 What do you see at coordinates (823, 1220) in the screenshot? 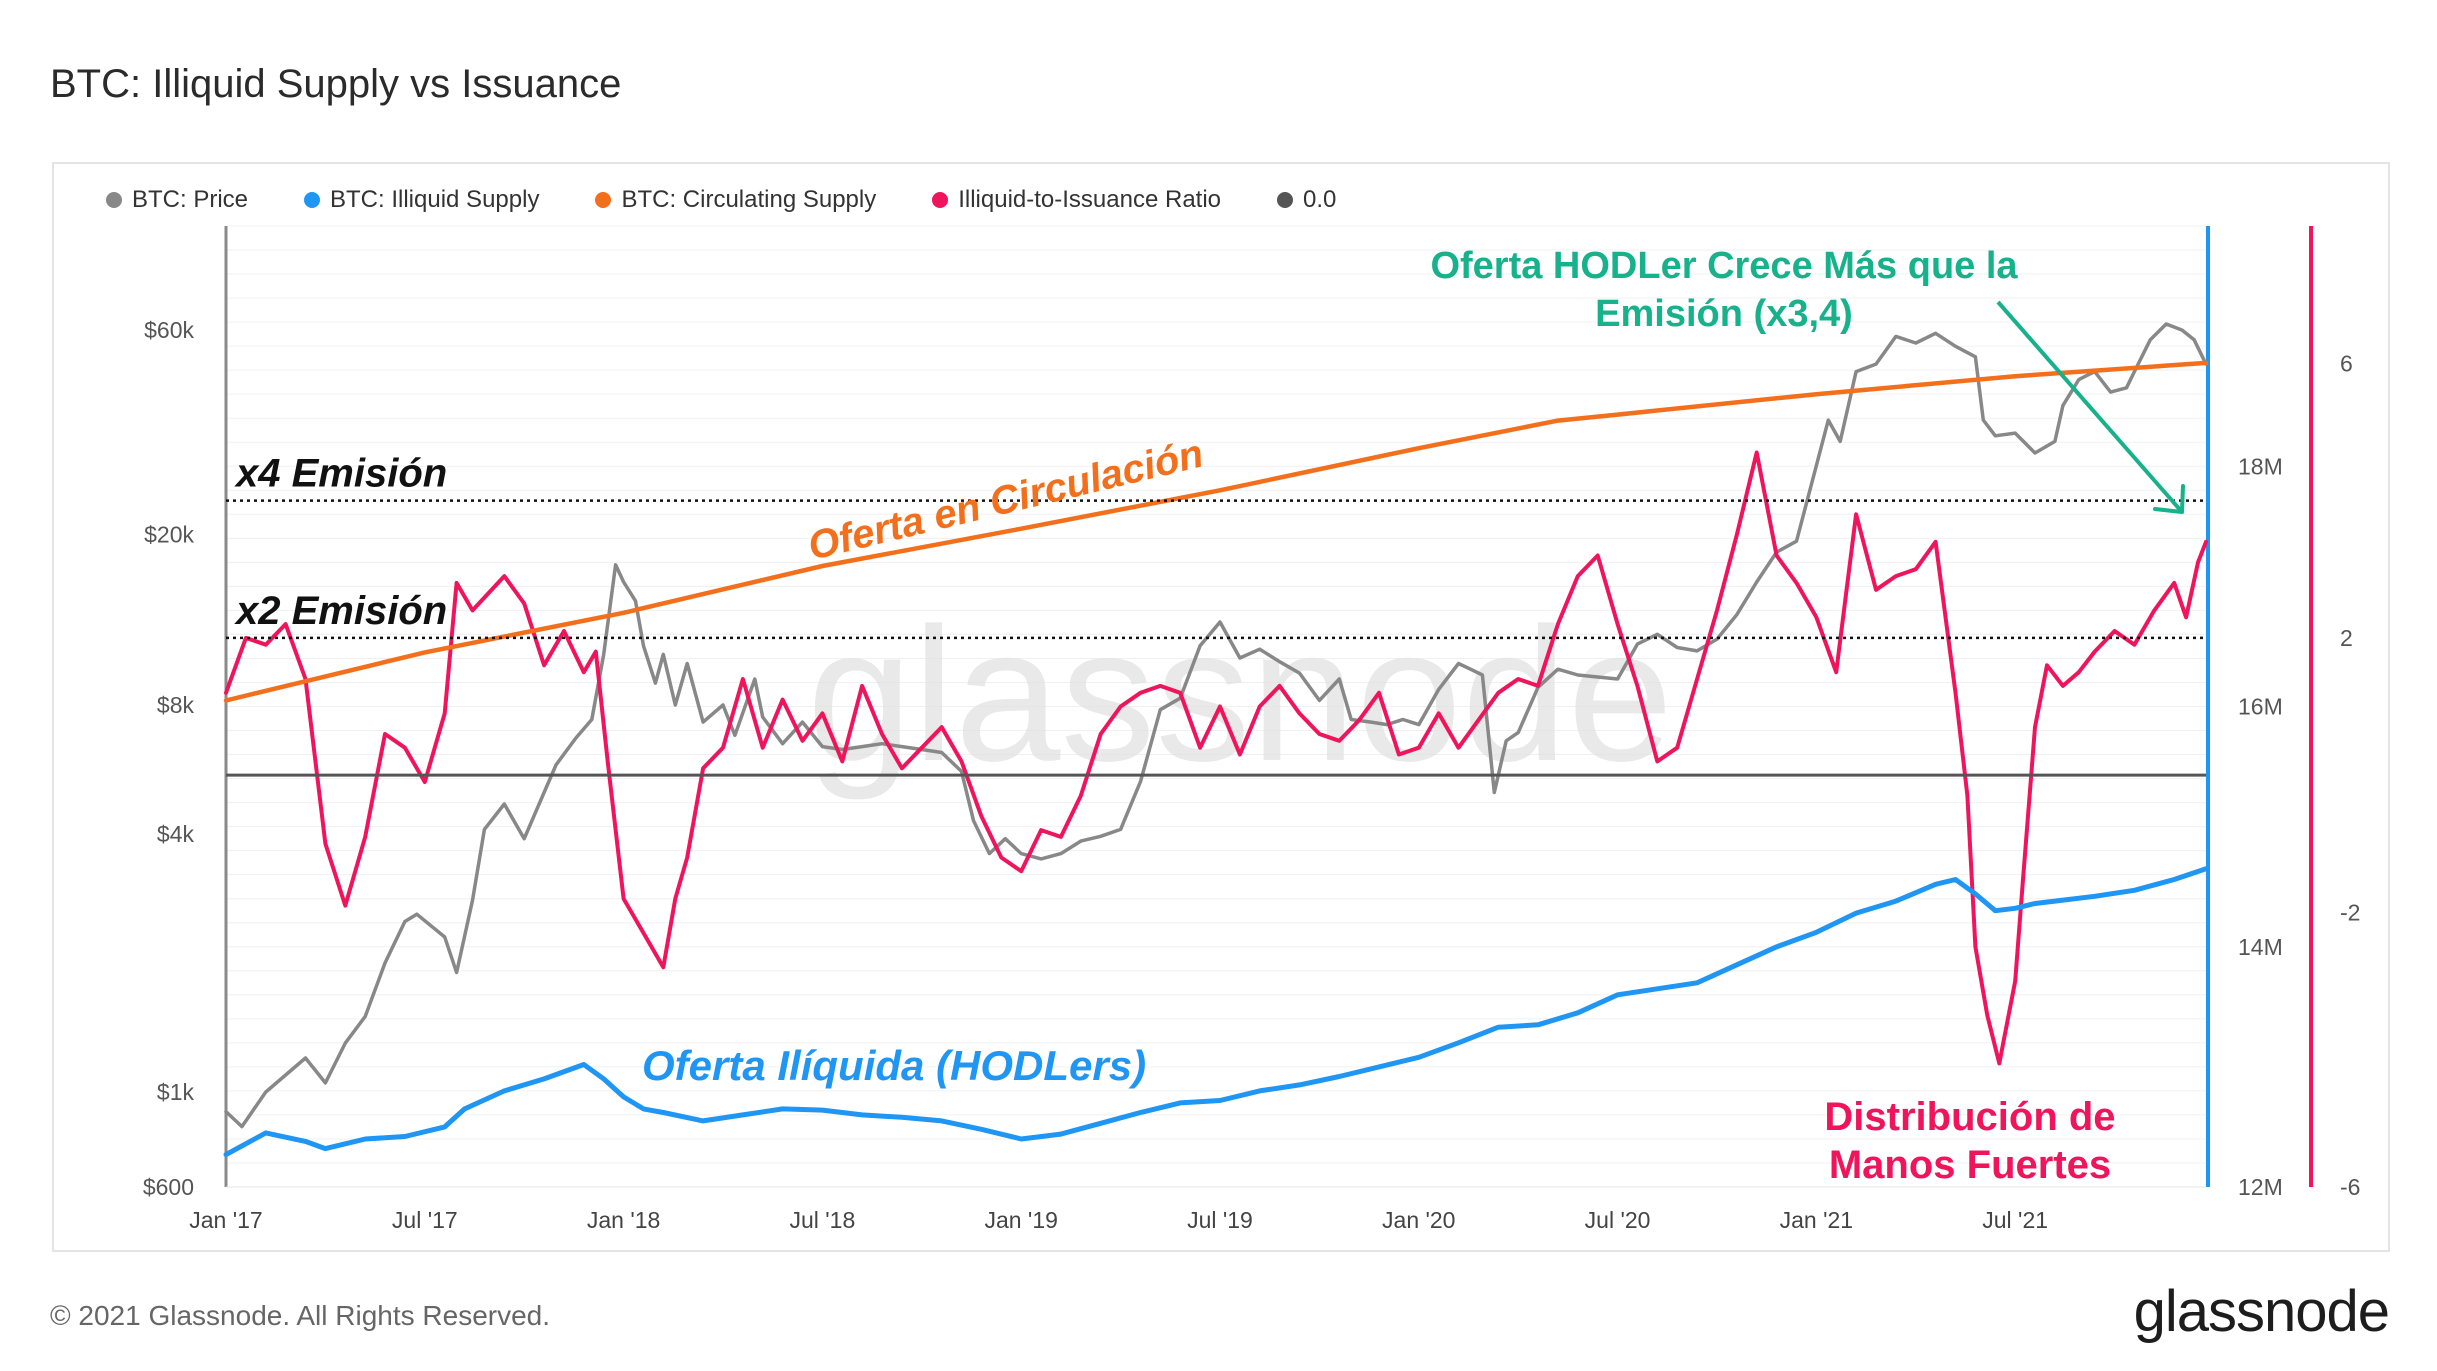
I see `x-tick-label: Jul '18` at bounding box center [823, 1220].